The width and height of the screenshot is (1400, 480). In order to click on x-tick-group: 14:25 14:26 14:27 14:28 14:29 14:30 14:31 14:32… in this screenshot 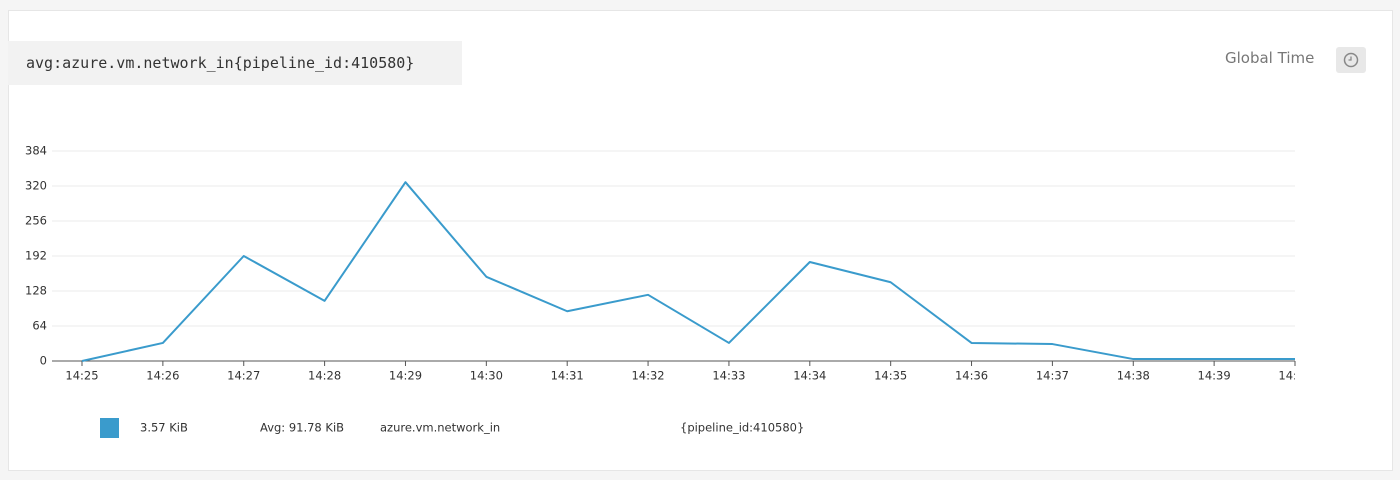, I will do `click(688, 376)`.